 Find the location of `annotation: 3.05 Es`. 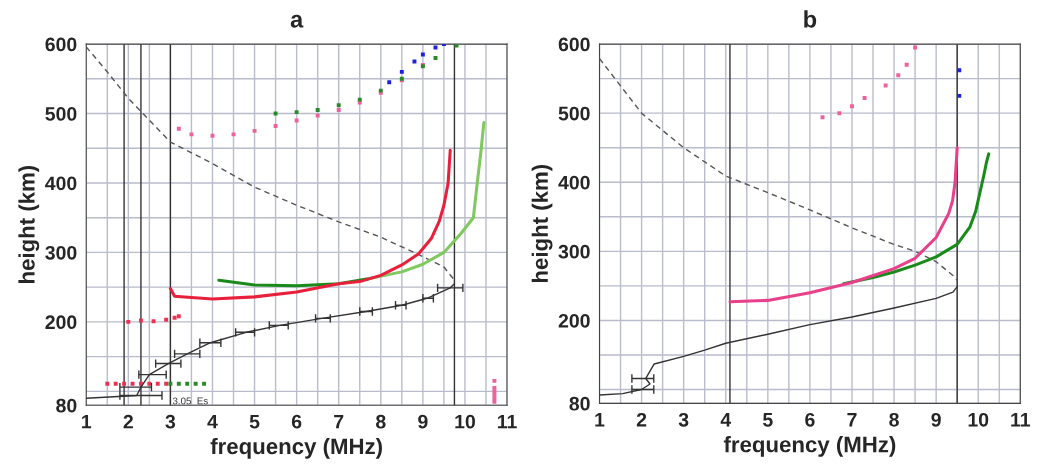

annotation: 3.05 Es is located at coordinates (190, 401).